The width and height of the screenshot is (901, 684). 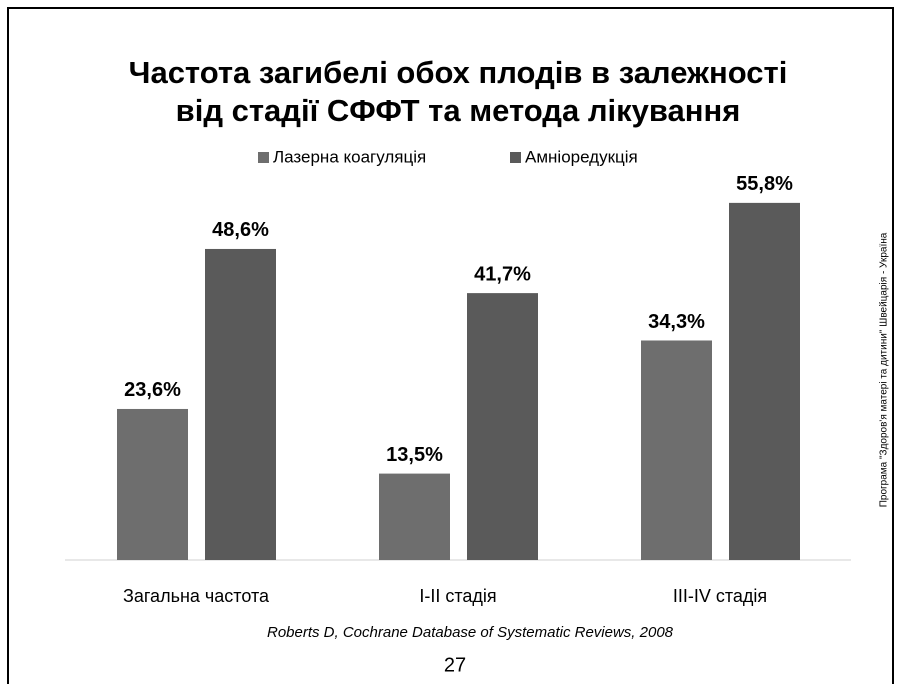 What do you see at coordinates (458, 110) in the screenshot?
I see `chart-title: від стадії СФФТ та метода лікування` at bounding box center [458, 110].